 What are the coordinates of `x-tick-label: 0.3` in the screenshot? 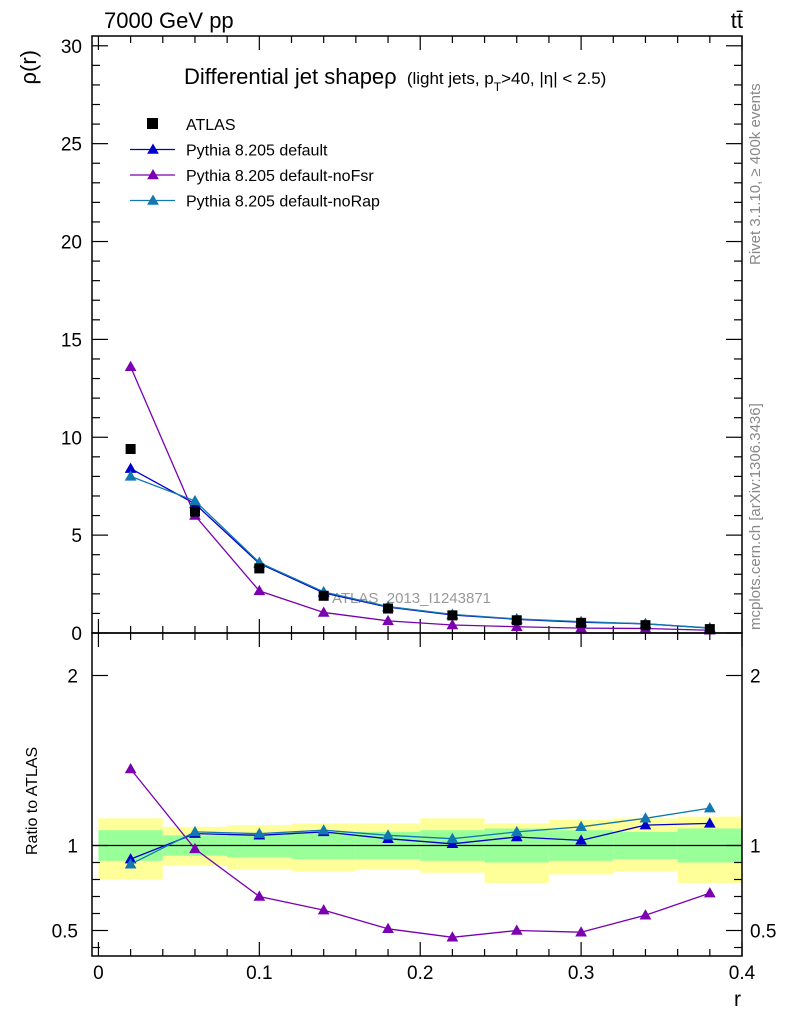 It's located at (581, 973).